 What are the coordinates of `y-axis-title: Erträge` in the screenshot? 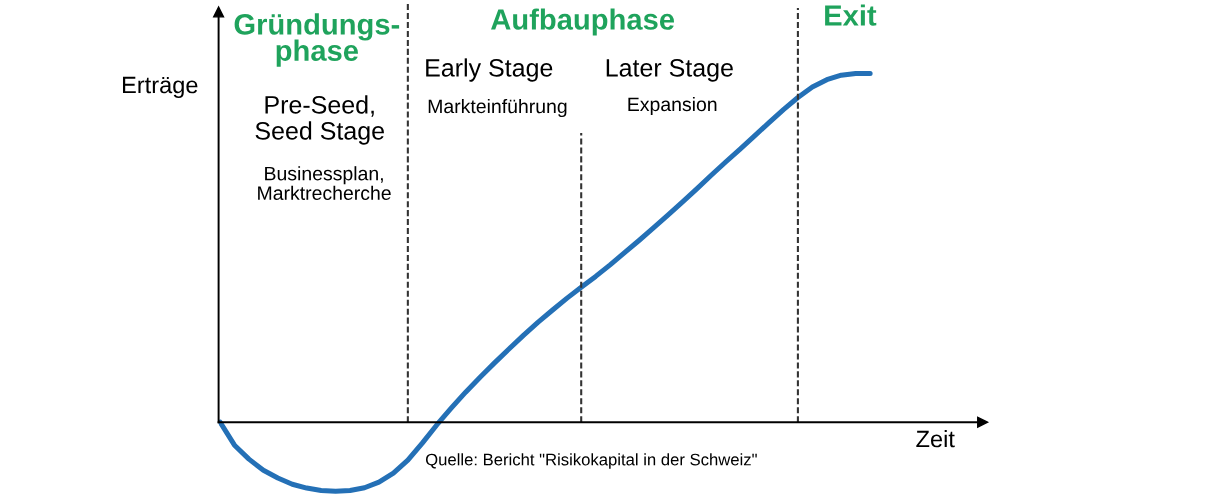 It's located at (160, 87).